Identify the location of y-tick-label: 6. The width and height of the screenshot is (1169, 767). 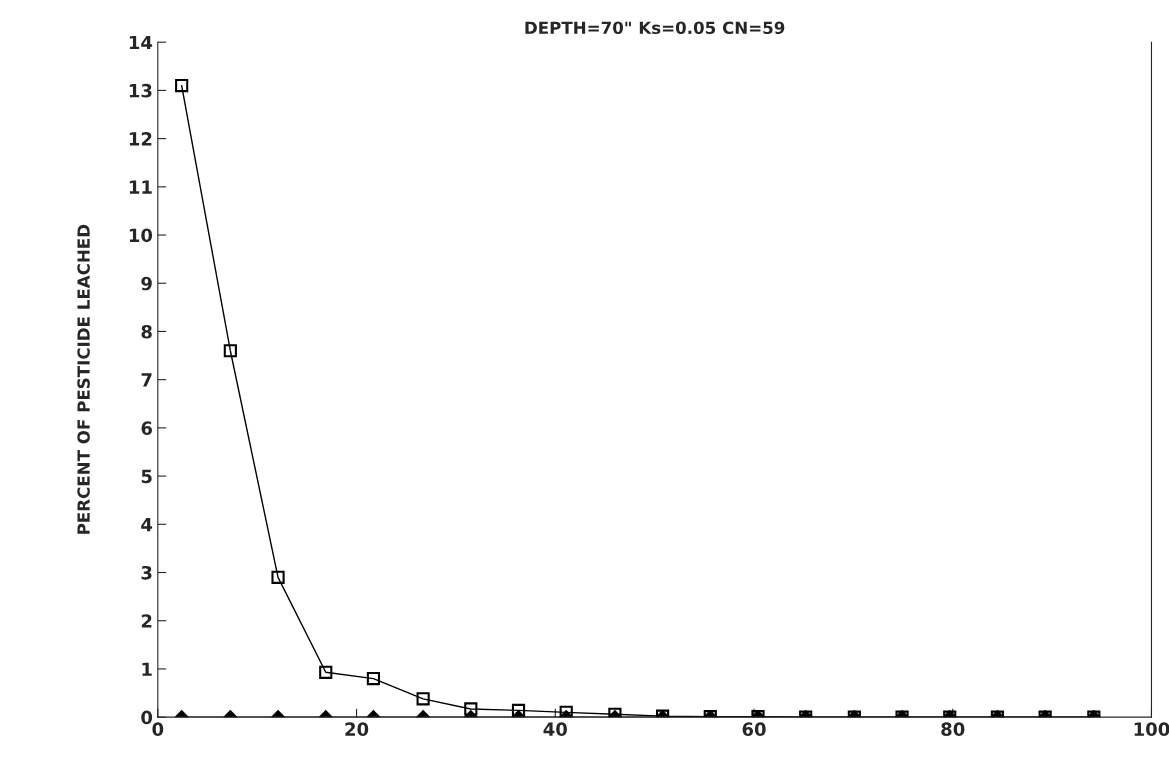
(146, 428).